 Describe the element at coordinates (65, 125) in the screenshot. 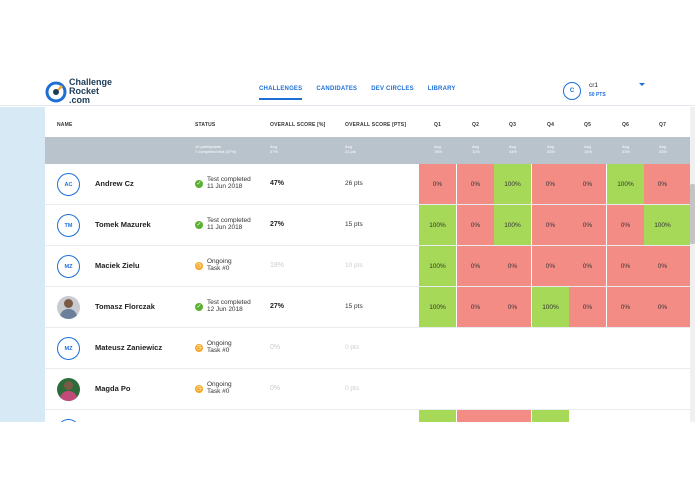

I see `header-name: NAME` at that location.